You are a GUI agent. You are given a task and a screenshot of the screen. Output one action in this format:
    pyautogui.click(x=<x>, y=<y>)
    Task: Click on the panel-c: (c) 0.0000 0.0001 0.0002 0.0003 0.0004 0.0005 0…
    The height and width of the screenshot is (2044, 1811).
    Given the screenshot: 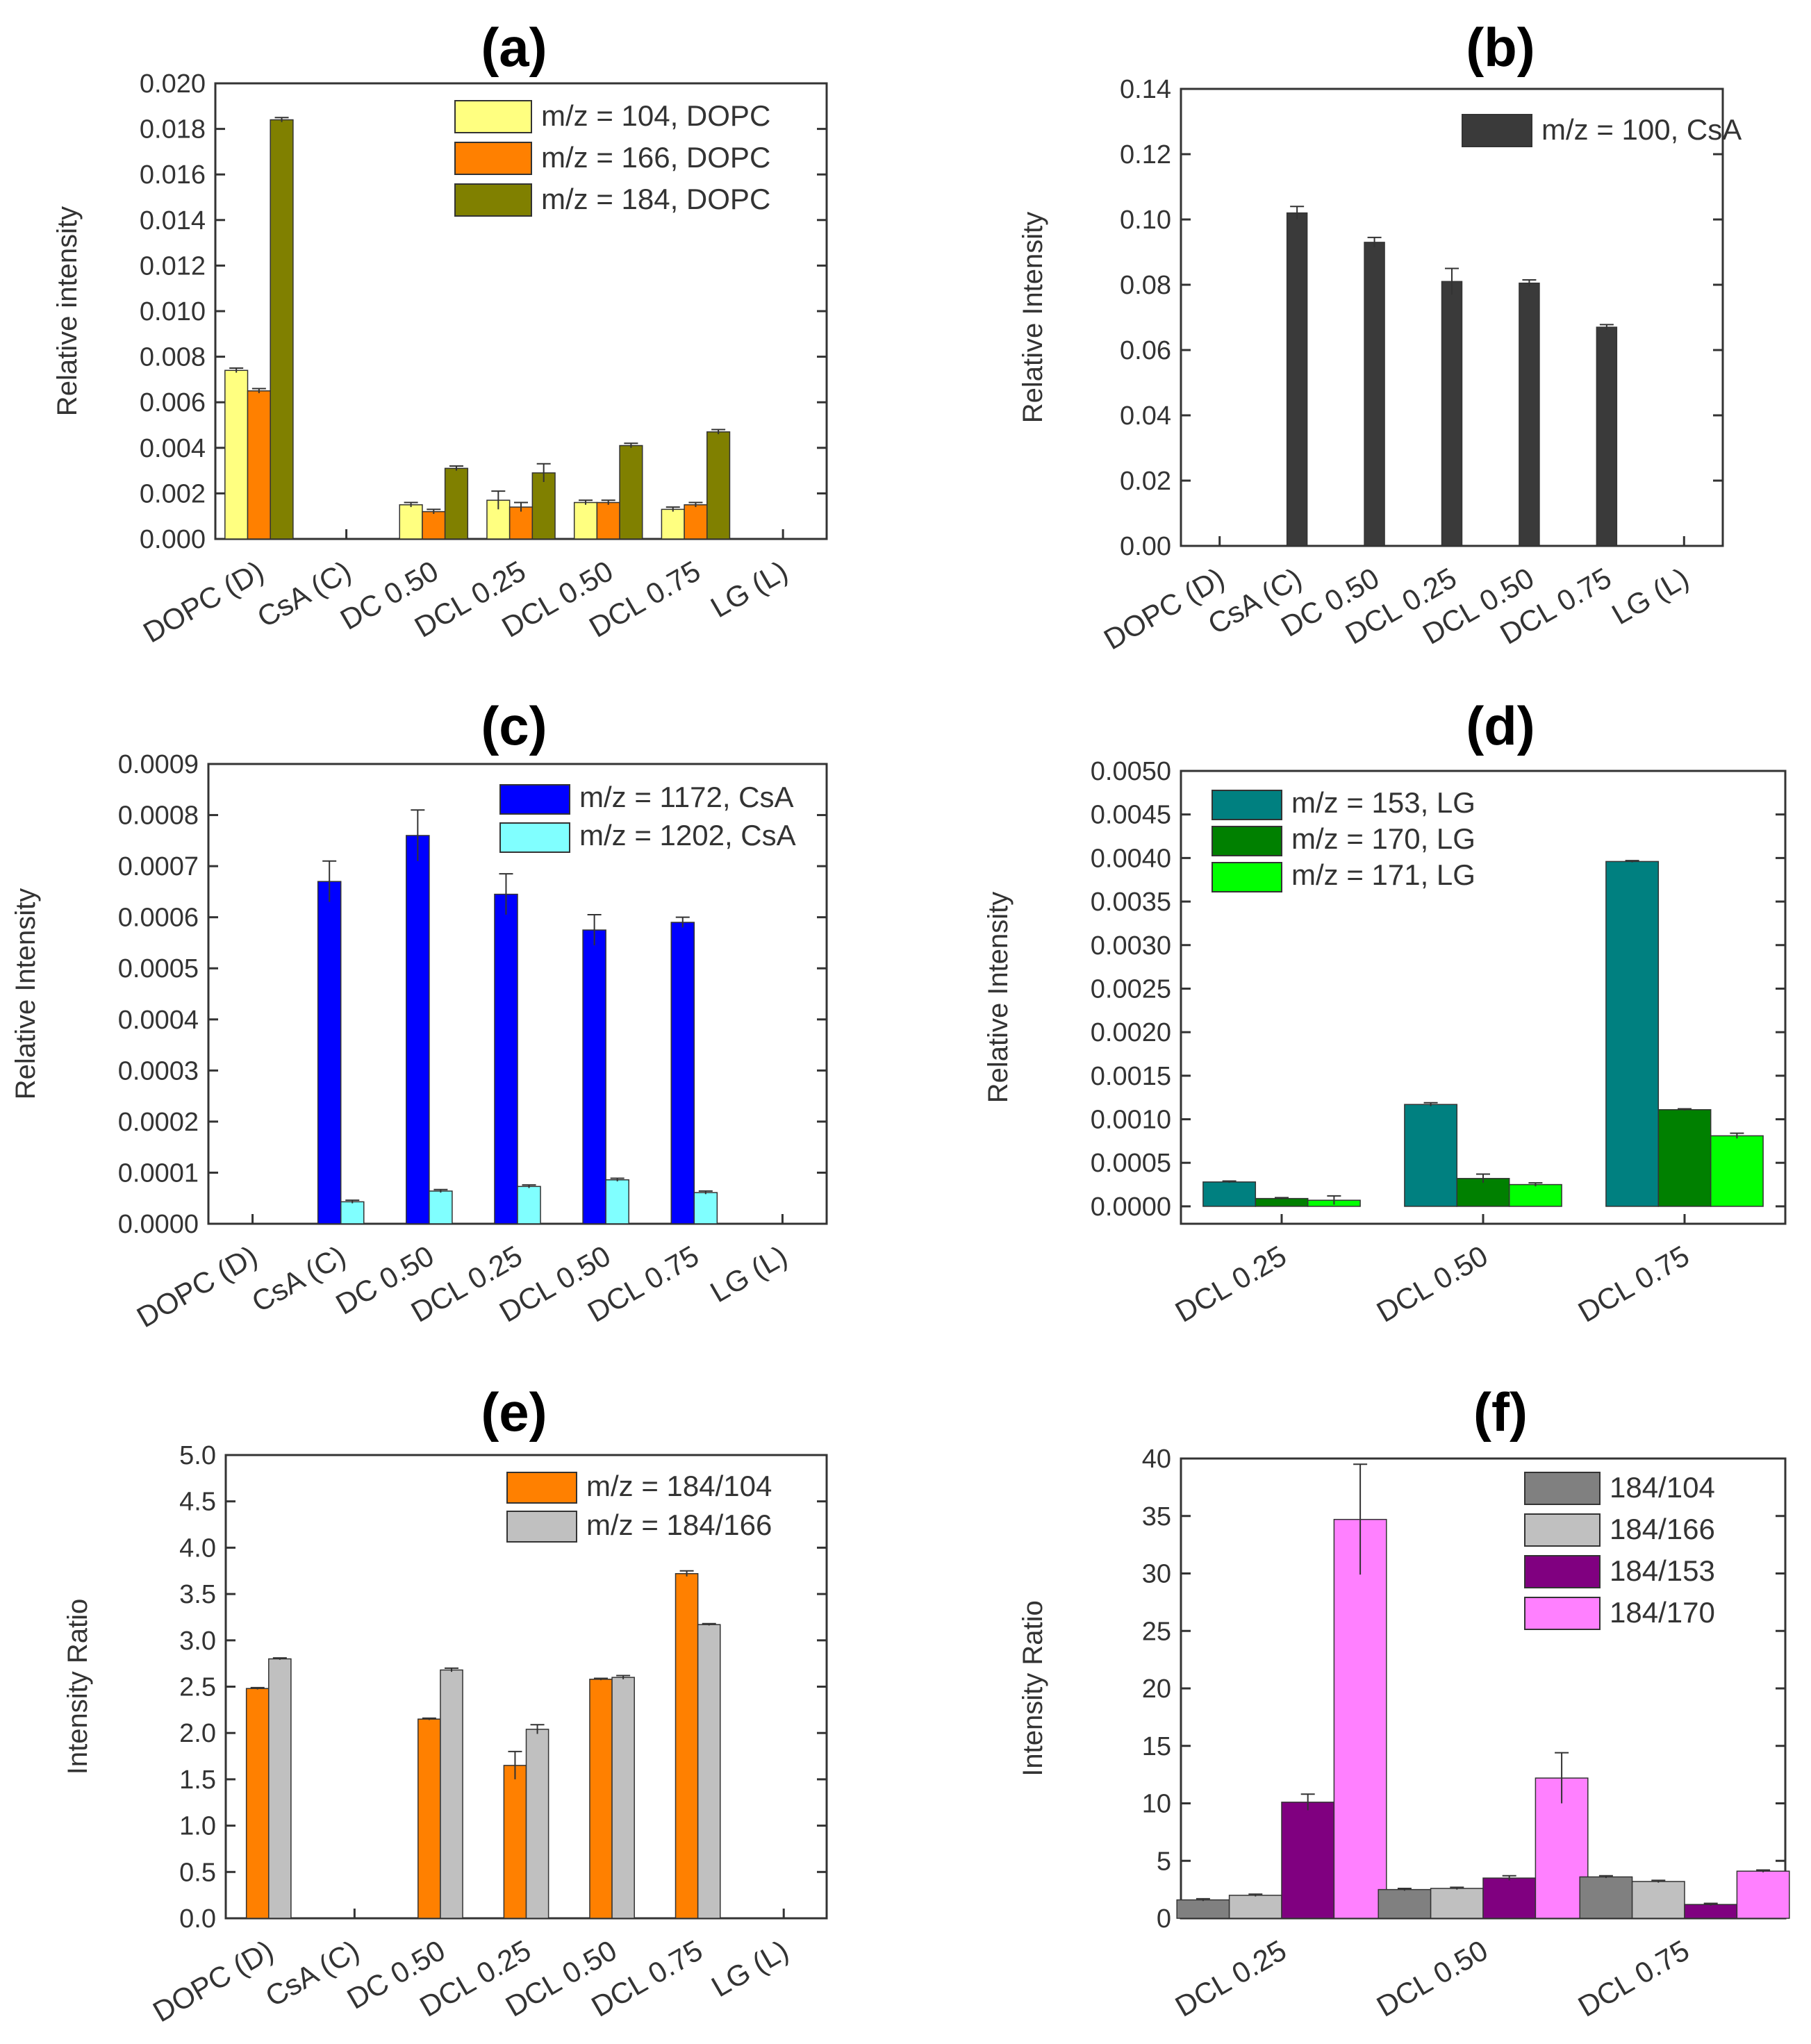 What is the action you would take?
    pyautogui.click(x=419, y=1014)
    